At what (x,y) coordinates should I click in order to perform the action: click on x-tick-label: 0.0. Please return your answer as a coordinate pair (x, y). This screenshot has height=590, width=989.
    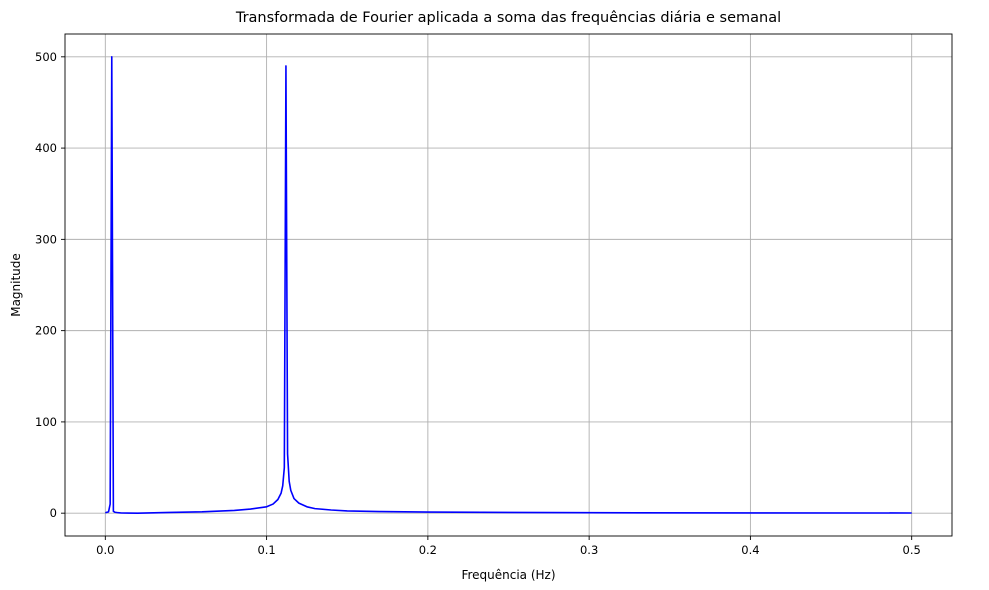
    Looking at the image, I should click on (105, 550).